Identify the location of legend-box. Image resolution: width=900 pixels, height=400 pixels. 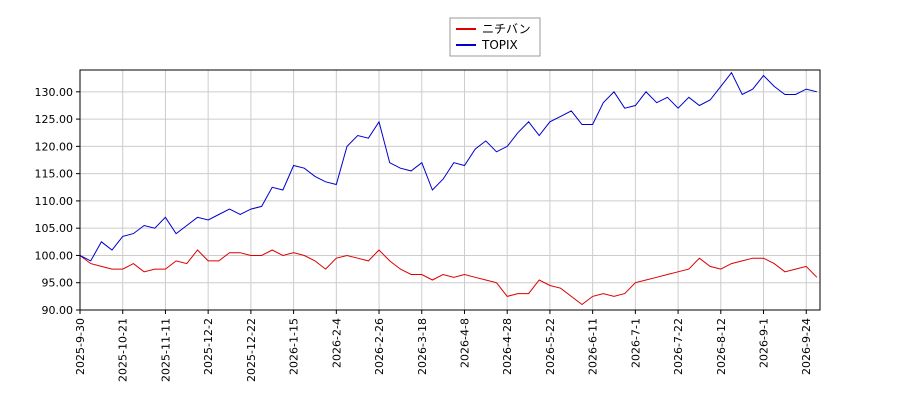
(495, 37).